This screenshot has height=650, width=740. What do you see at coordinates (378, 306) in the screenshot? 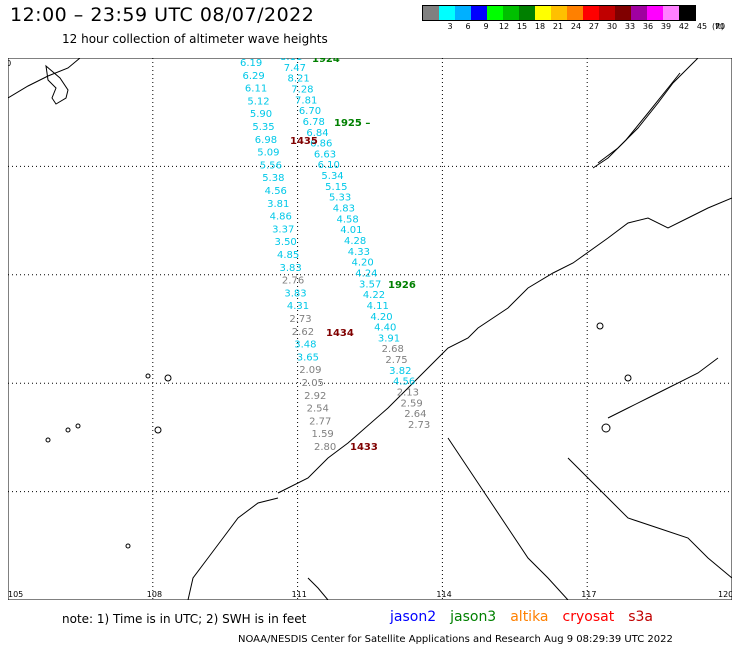
I see `swh-label: 4.11` at bounding box center [378, 306].